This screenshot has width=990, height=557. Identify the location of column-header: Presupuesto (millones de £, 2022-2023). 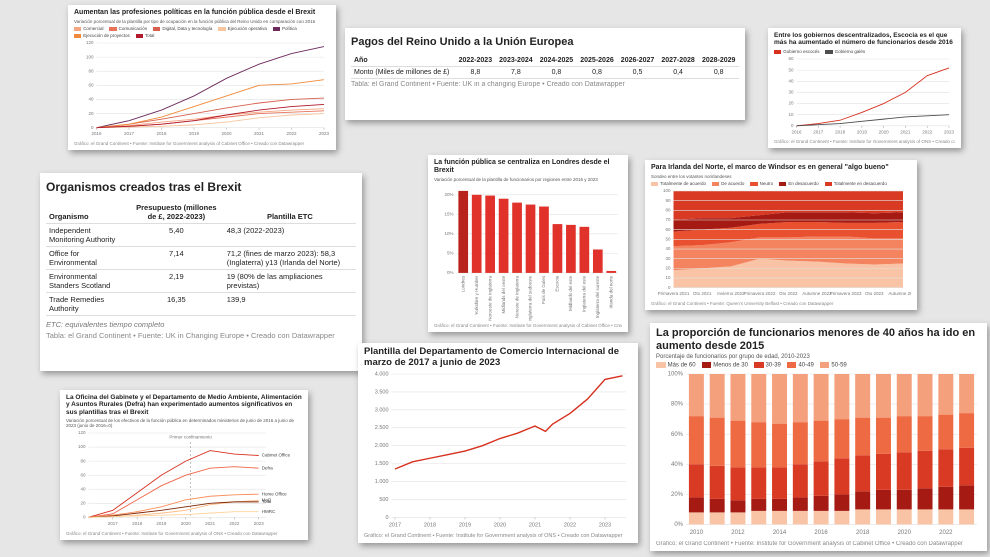
(176, 212).